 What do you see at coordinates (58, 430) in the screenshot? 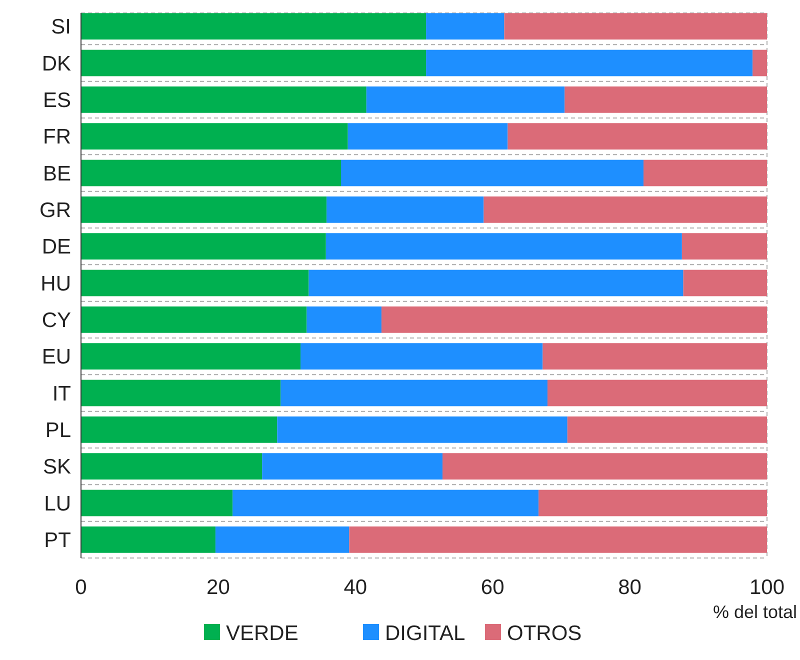
I see `y-tick-label: PL` at bounding box center [58, 430].